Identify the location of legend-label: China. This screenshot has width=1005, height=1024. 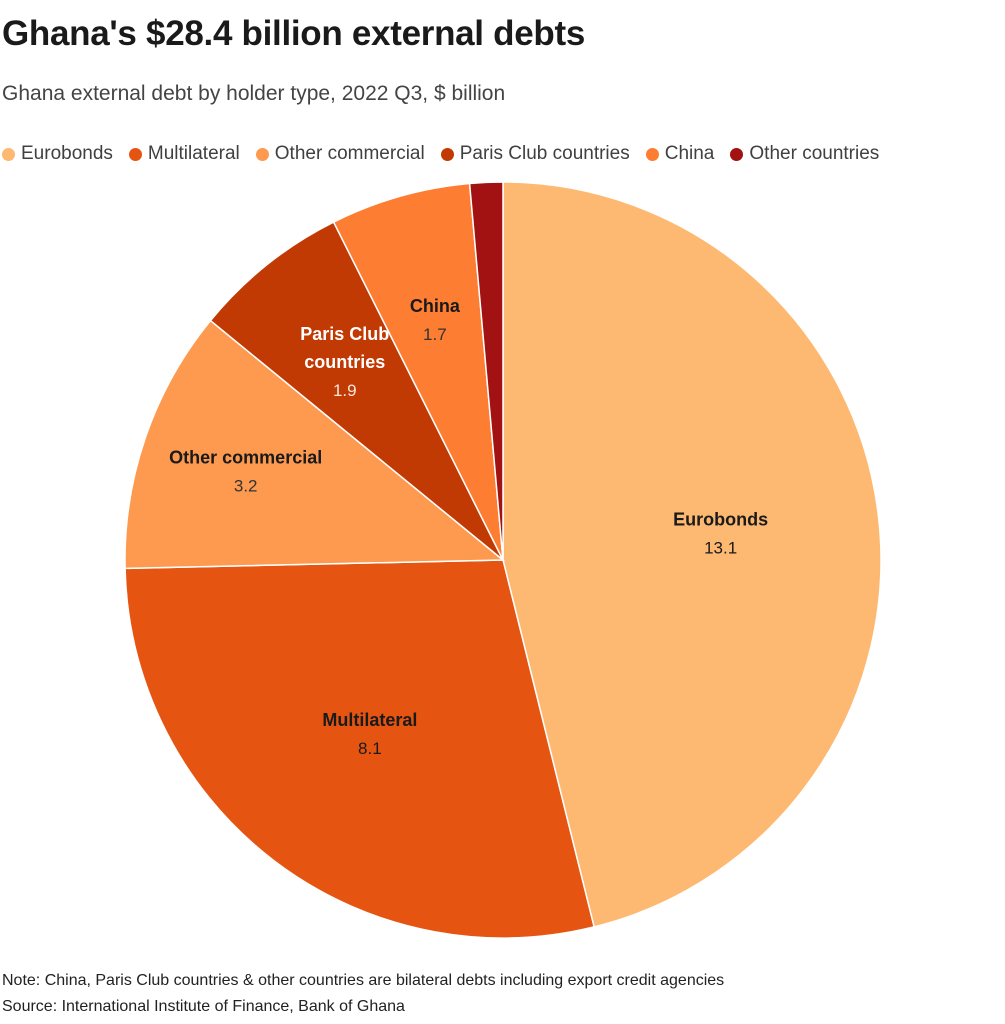
(689, 153).